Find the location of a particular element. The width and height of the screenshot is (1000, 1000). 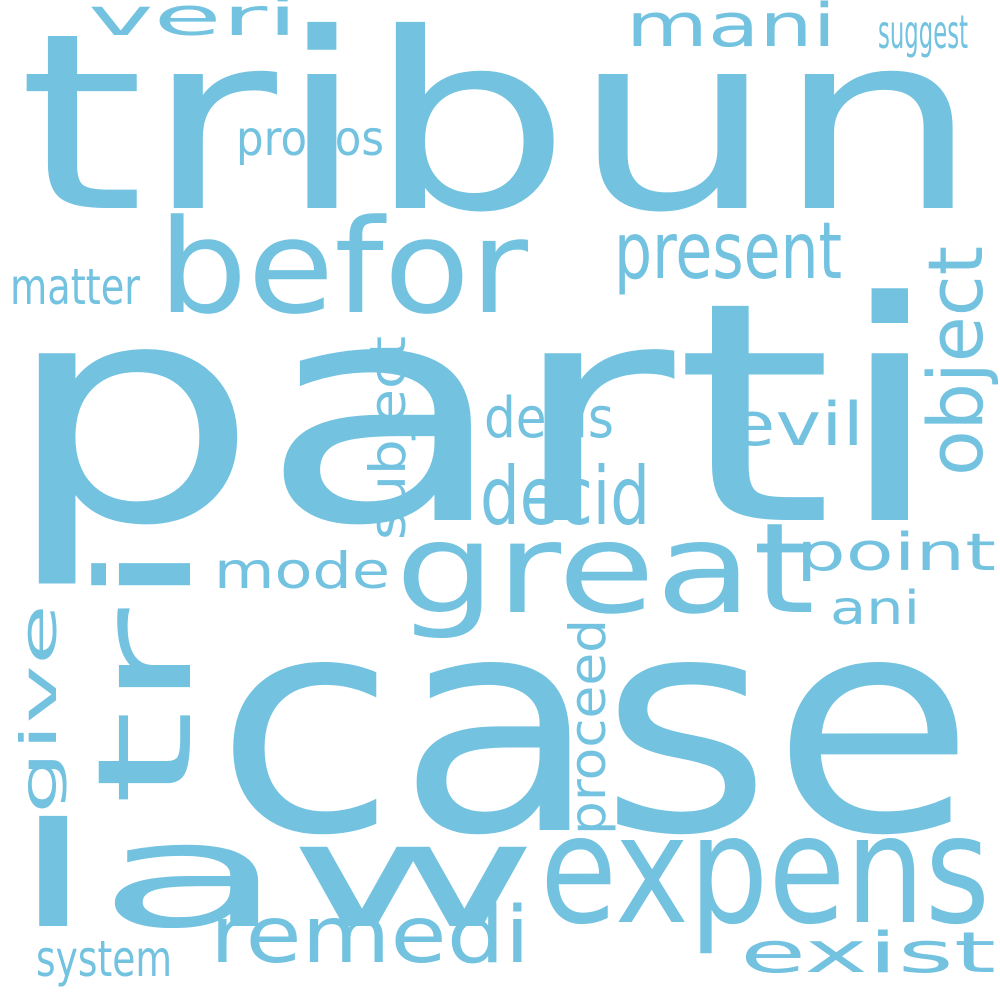

word-ani: suggest is located at coordinates (923, 32).